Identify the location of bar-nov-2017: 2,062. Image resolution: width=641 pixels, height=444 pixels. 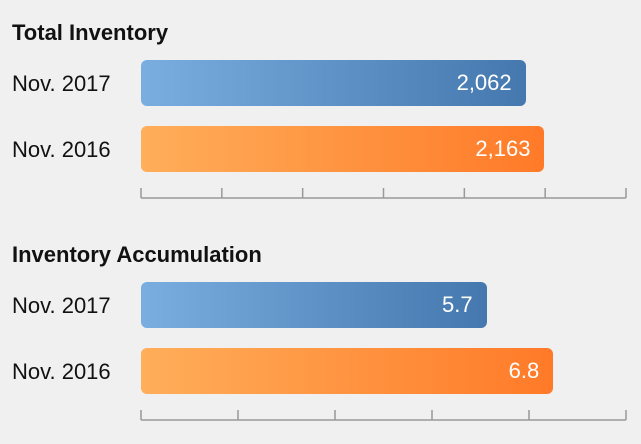
(333, 83).